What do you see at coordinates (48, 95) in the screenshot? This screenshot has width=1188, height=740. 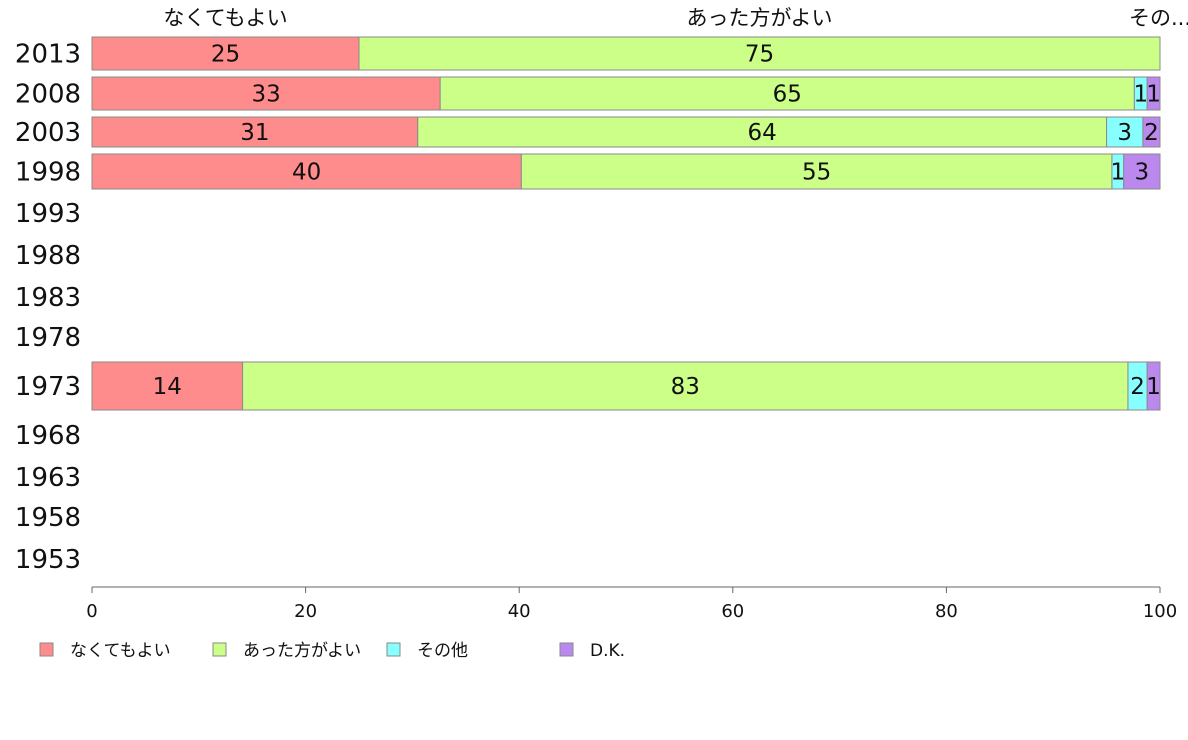 I see `year-label-2008: 2008` at bounding box center [48, 95].